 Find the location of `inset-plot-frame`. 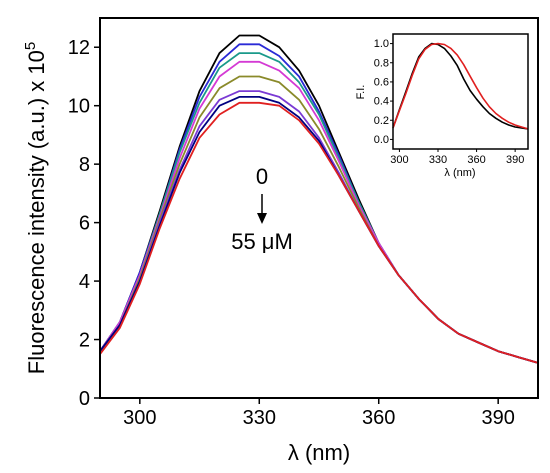

inset-plot-frame is located at coordinates (460, 91).